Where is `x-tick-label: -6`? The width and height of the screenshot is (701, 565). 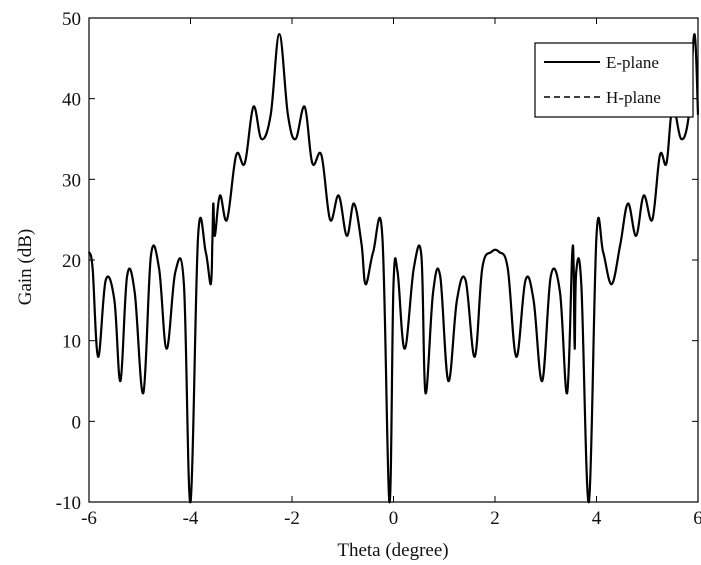
x-tick-label: -6 is located at coordinates (89, 518).